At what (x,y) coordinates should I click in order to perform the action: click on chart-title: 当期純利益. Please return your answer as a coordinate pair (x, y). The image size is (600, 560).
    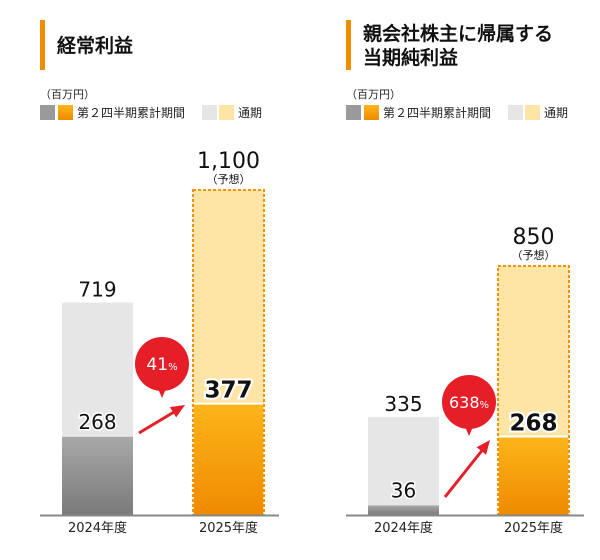
    Looking at the image, I should click on (410, 57).